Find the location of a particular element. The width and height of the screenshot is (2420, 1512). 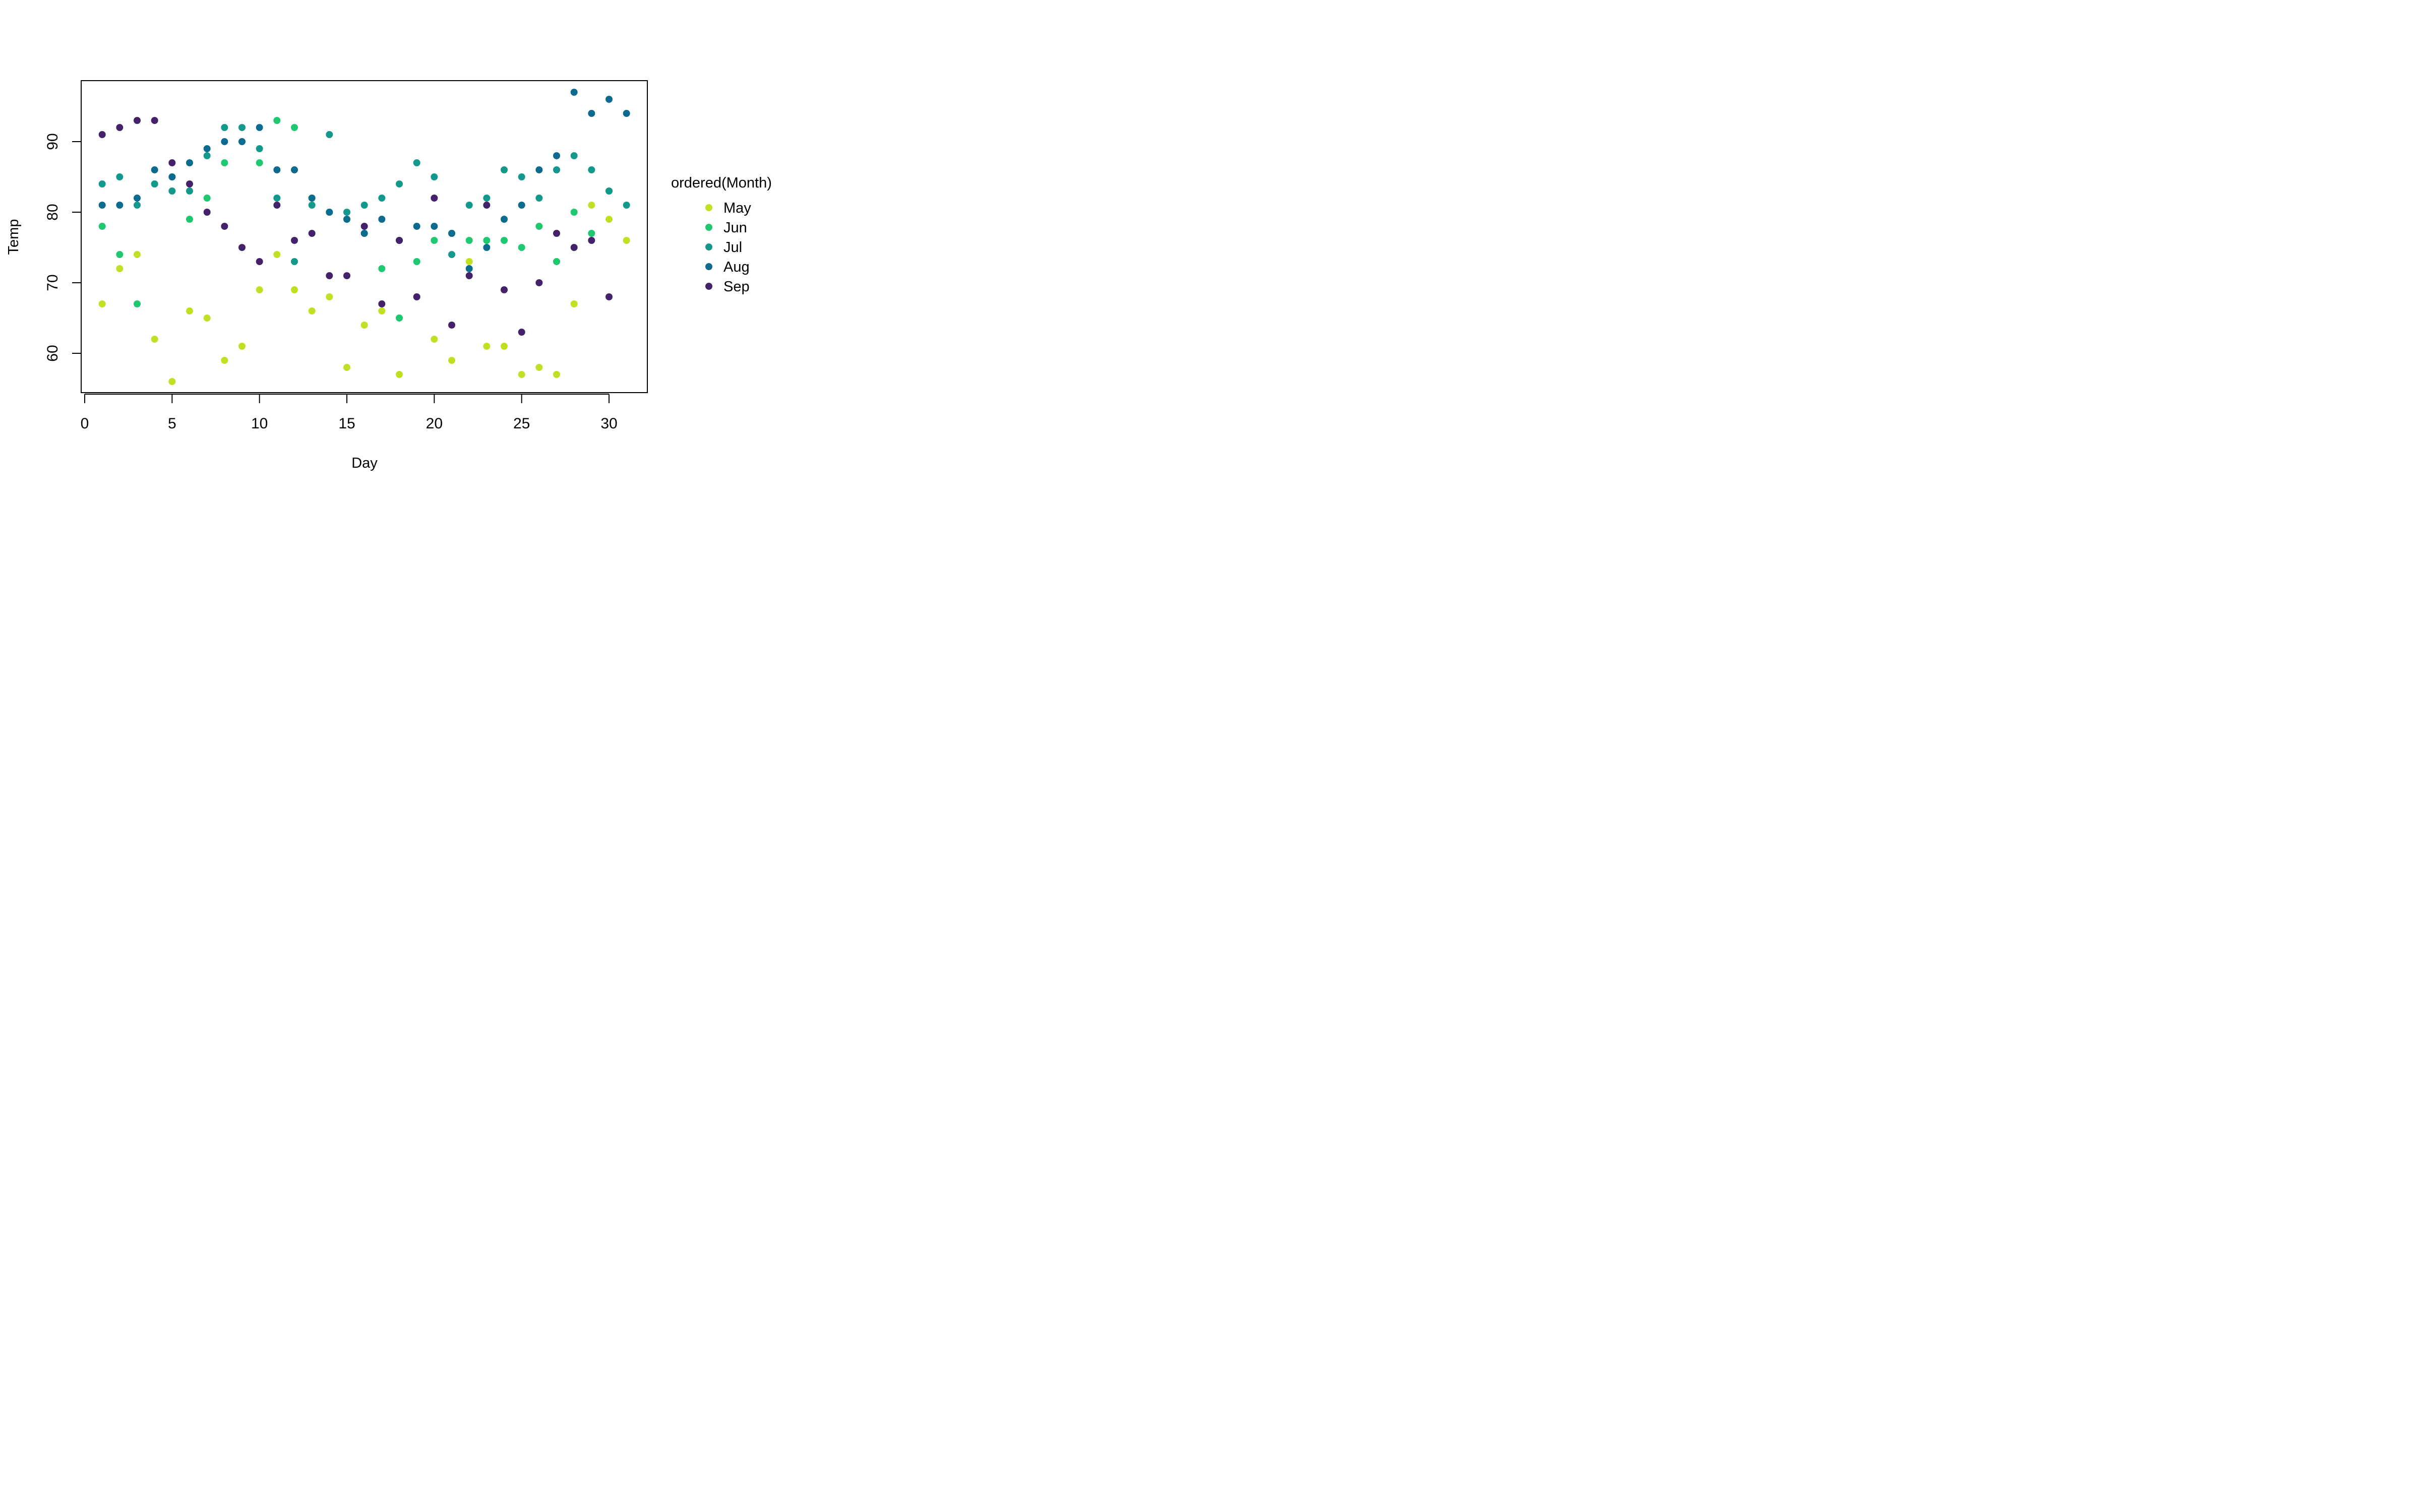

legend-label: Jun is located at coordinates (735, 228).